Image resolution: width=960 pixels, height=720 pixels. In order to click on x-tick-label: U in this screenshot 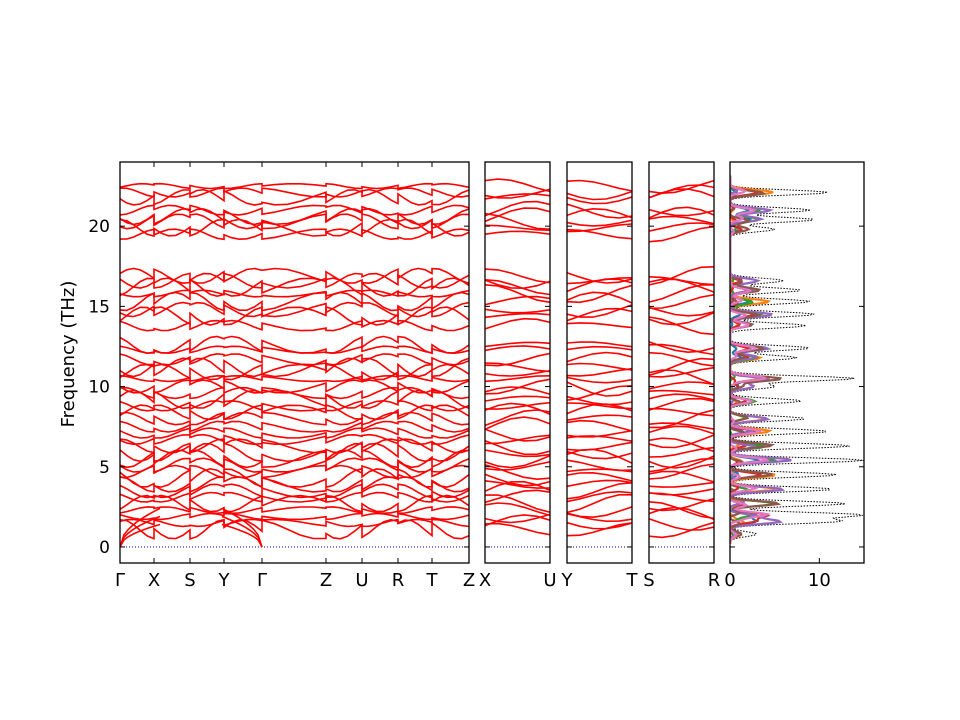, I will do `click(361, 580)`.